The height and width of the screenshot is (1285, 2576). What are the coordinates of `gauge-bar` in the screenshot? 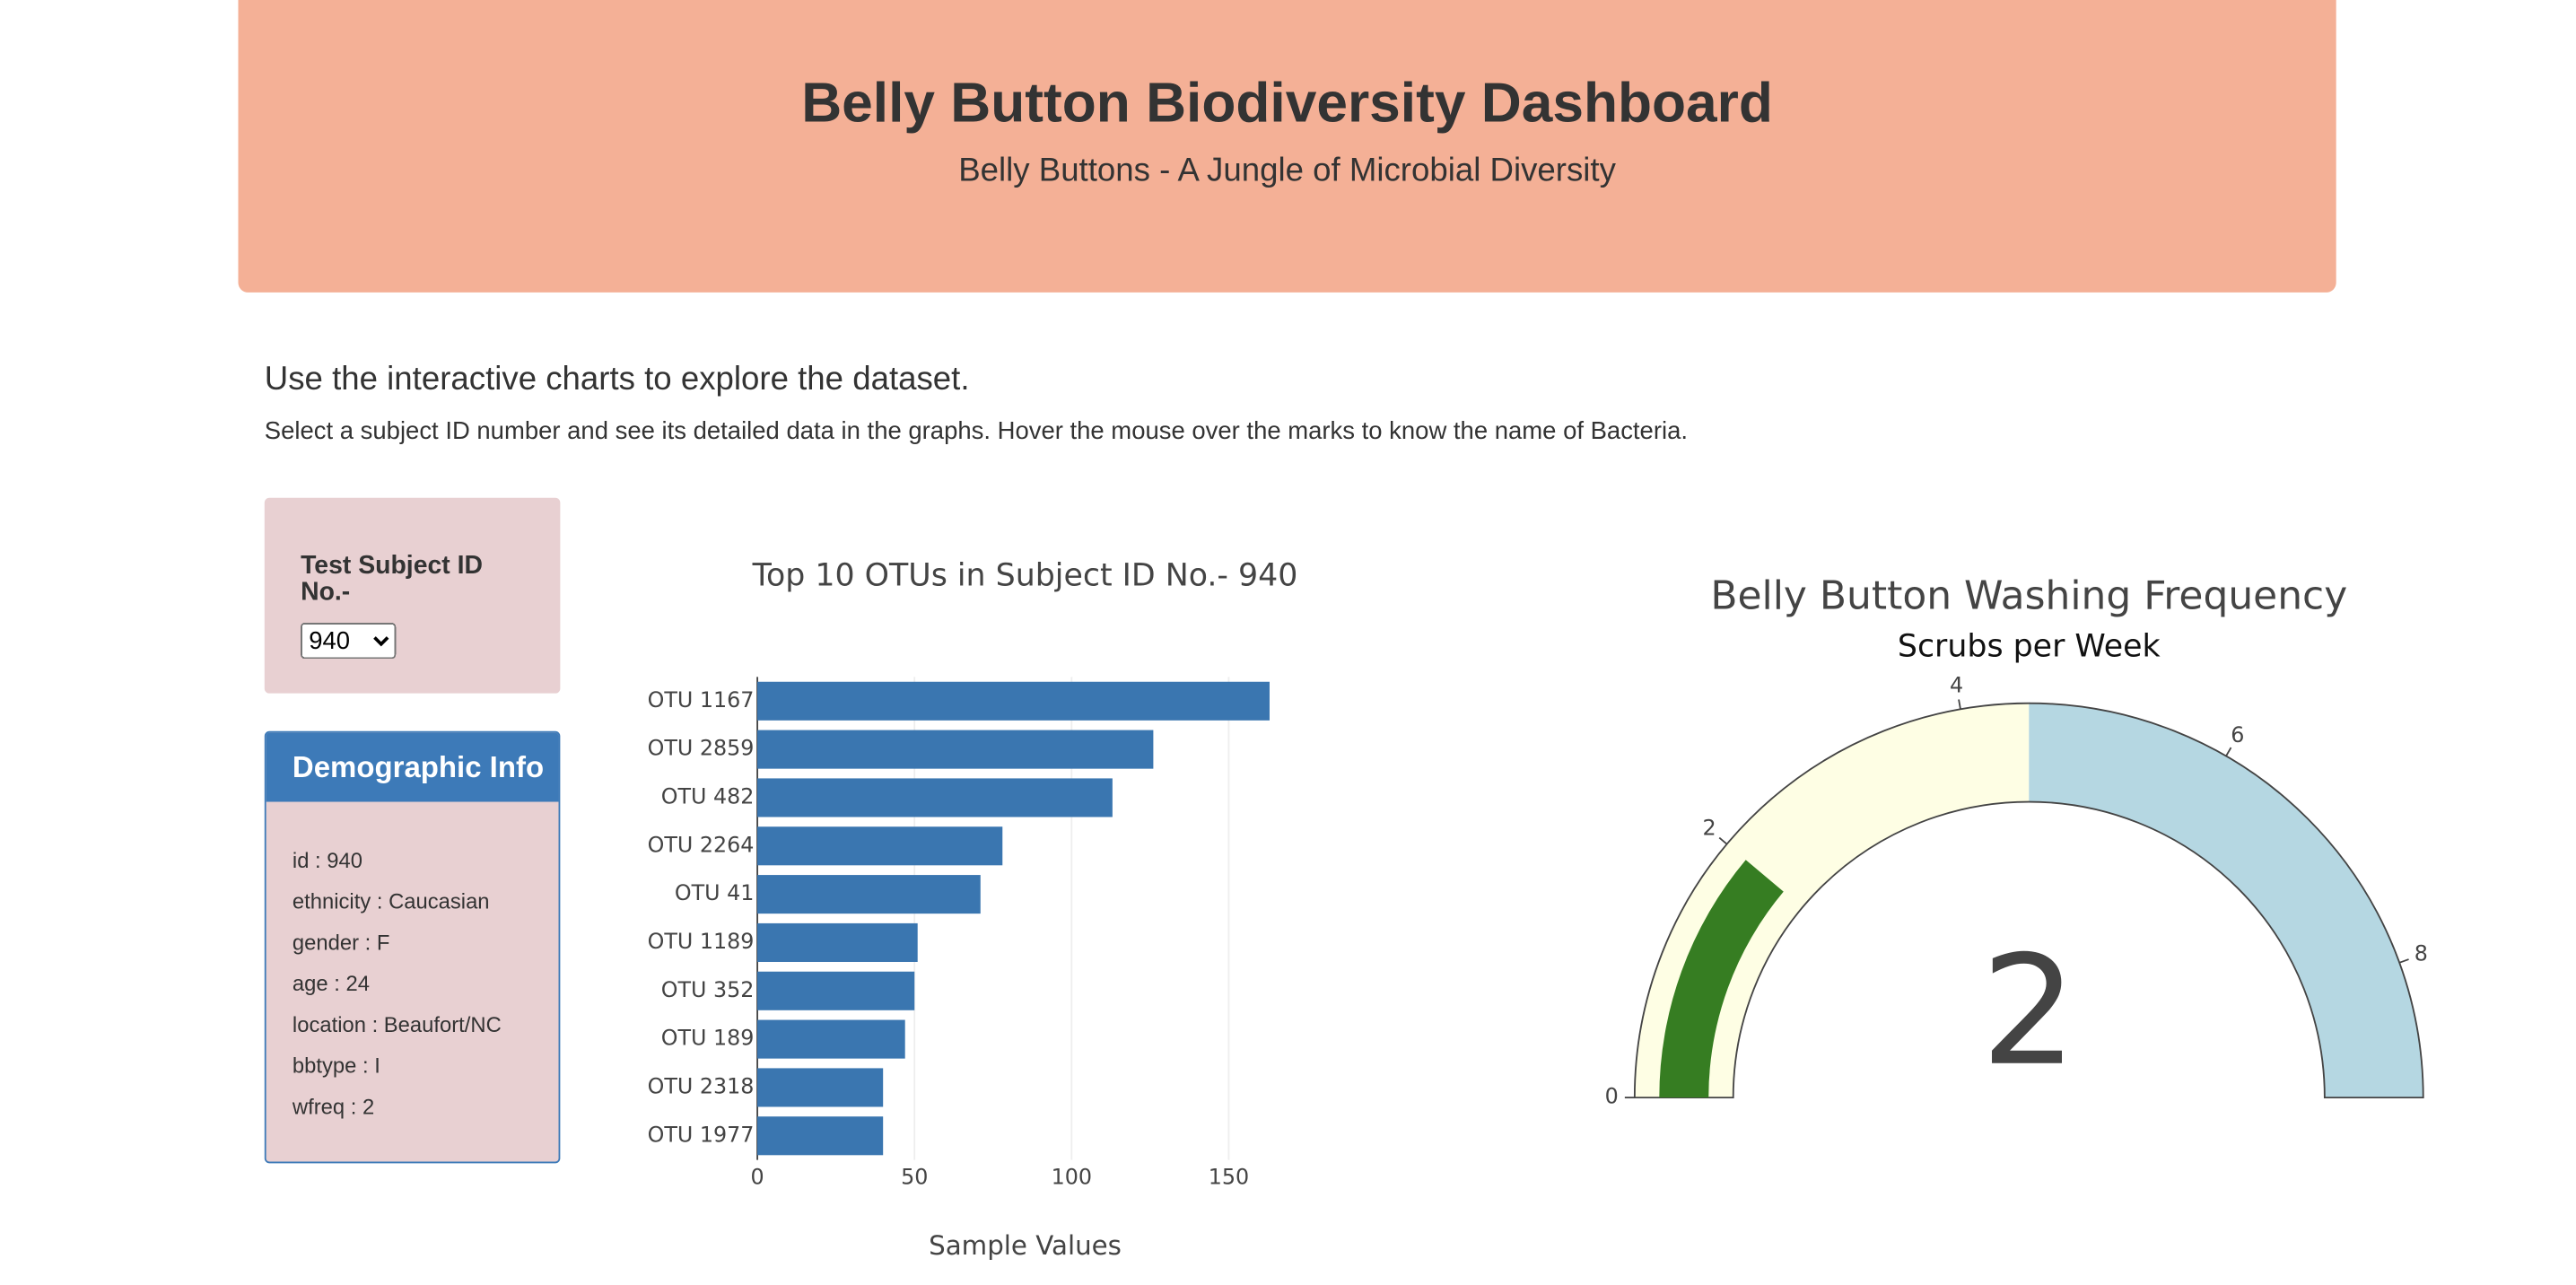 It's located at (1722, 979).